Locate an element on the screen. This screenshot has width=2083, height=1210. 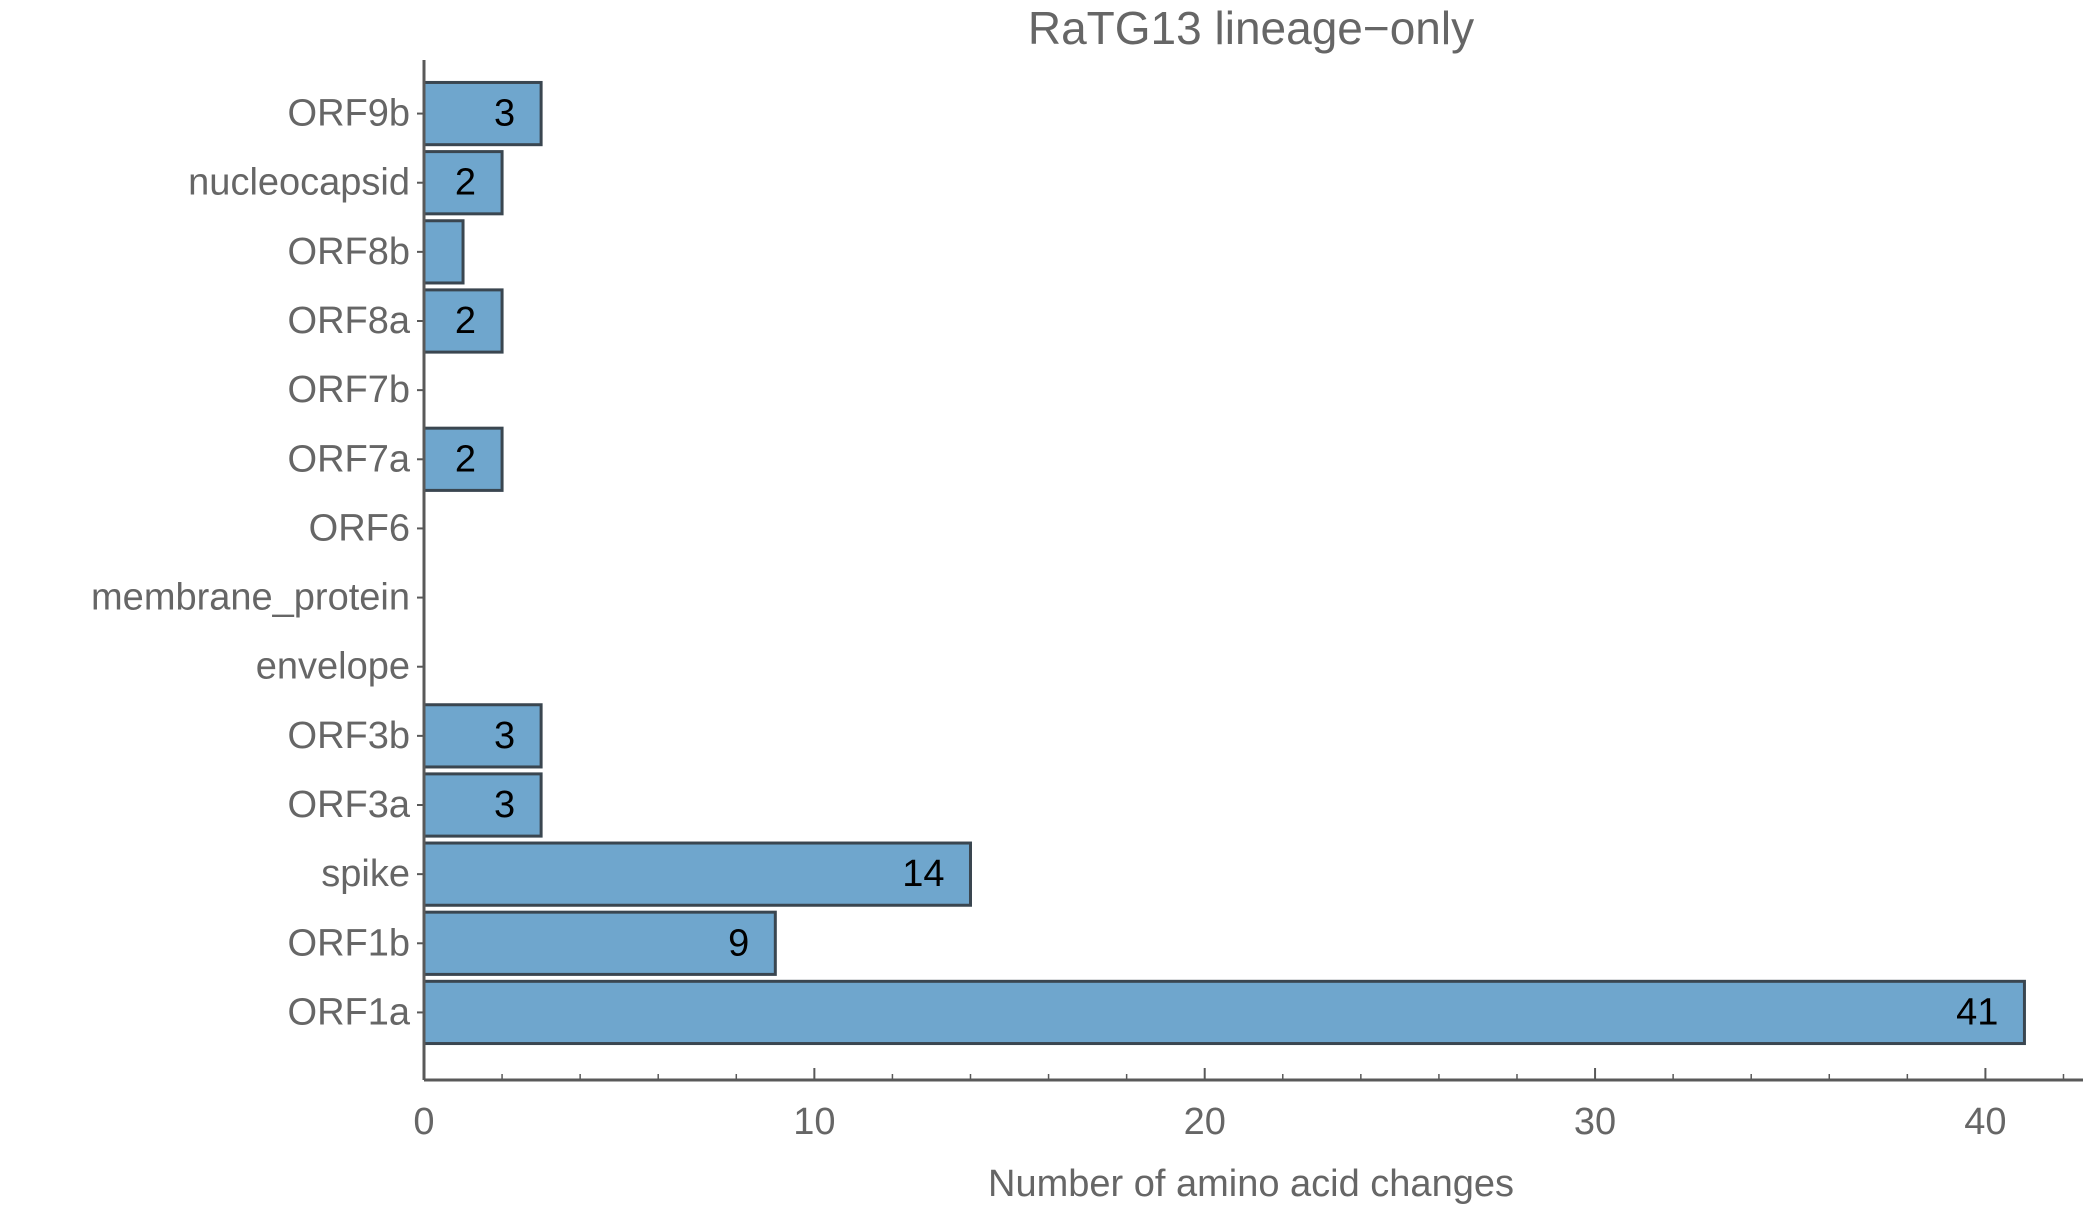
x-tick-label: 0 is located at coordinates (423, 1122).